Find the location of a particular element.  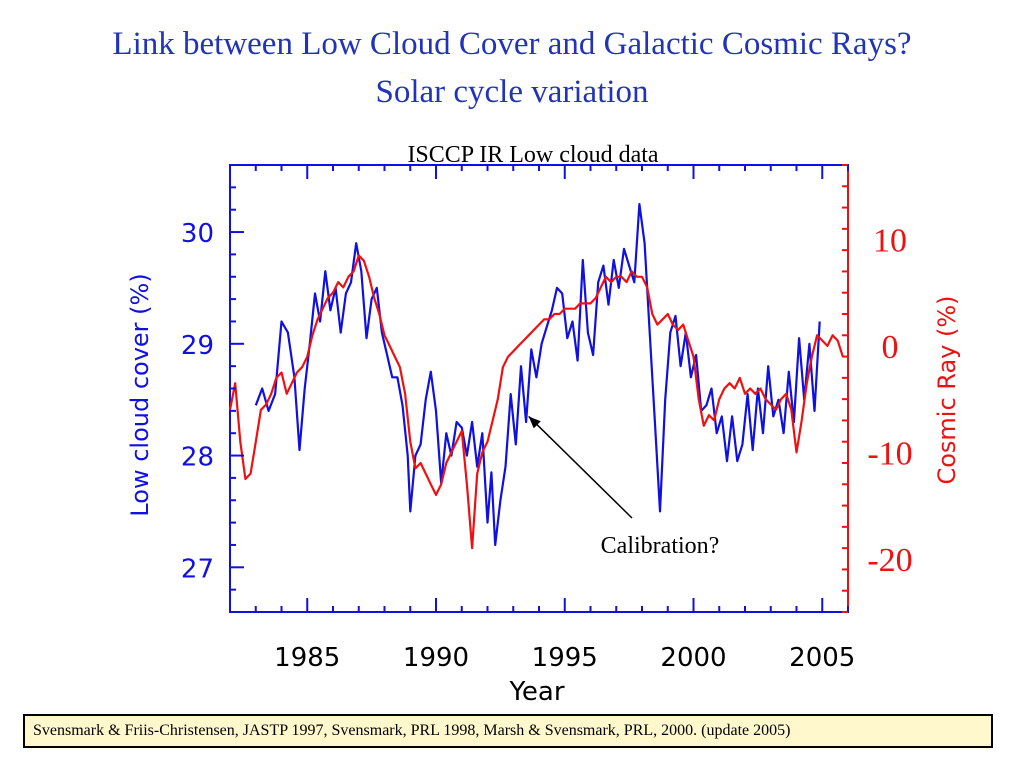

annotation-arrow is located at coordinates (580, 467).